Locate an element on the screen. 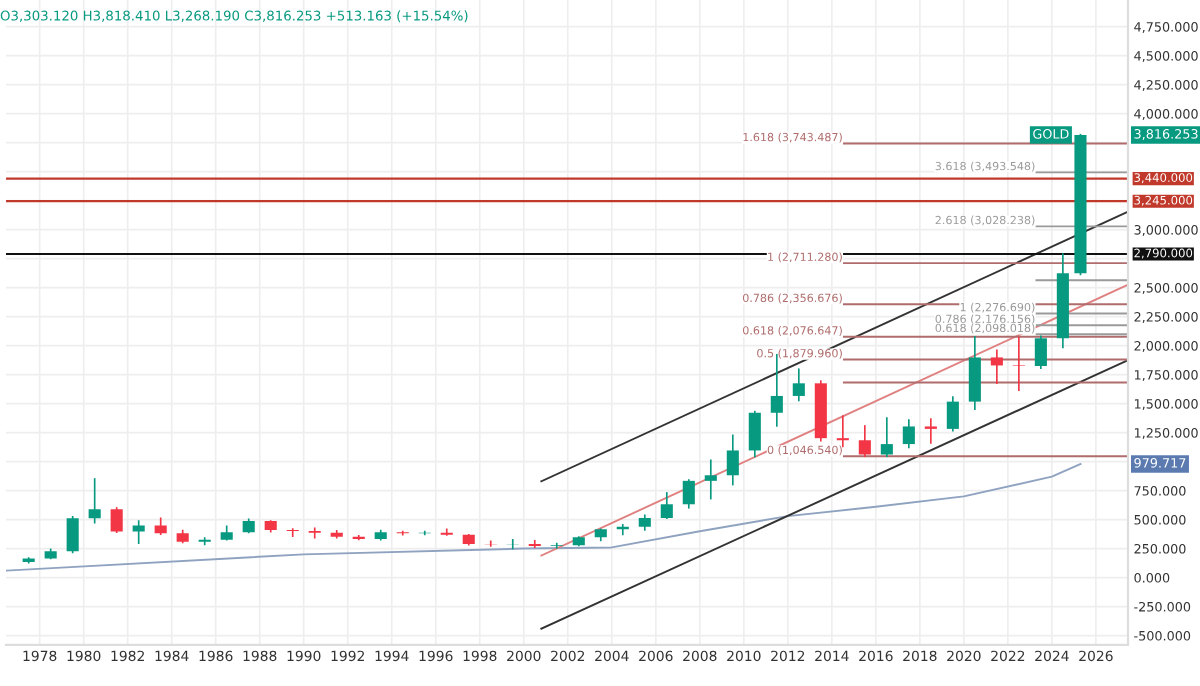 The image size is (1200, 686). line-series is located at coordinates (544, 517).